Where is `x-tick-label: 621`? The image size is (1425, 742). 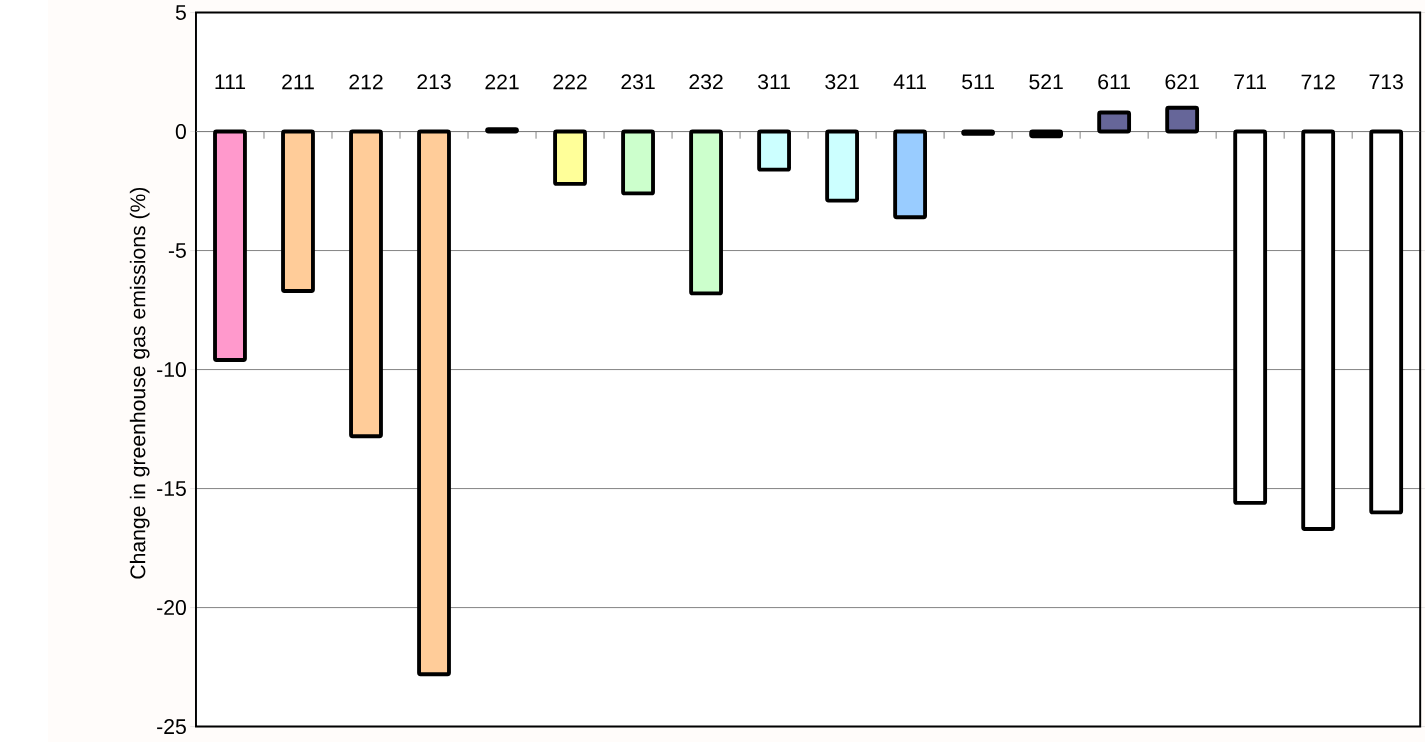
x-tick-label: 621 is located at coordinates (1182, 82).